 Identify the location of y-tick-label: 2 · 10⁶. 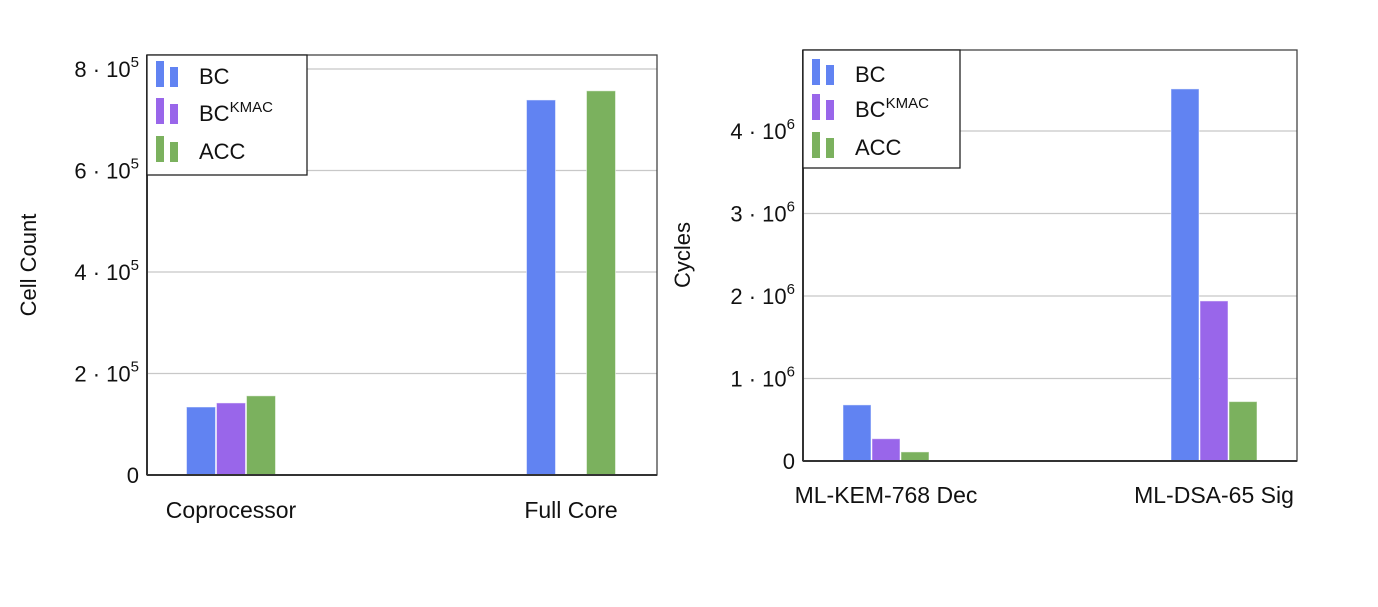
(762, 295).